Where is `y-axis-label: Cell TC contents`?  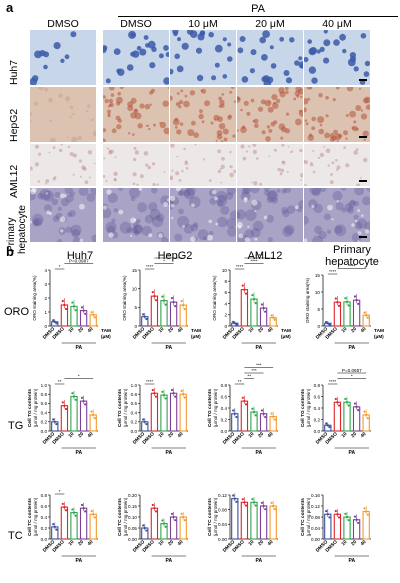
y-axis-label: Cell TC contents is located at coordinates (303, 517).